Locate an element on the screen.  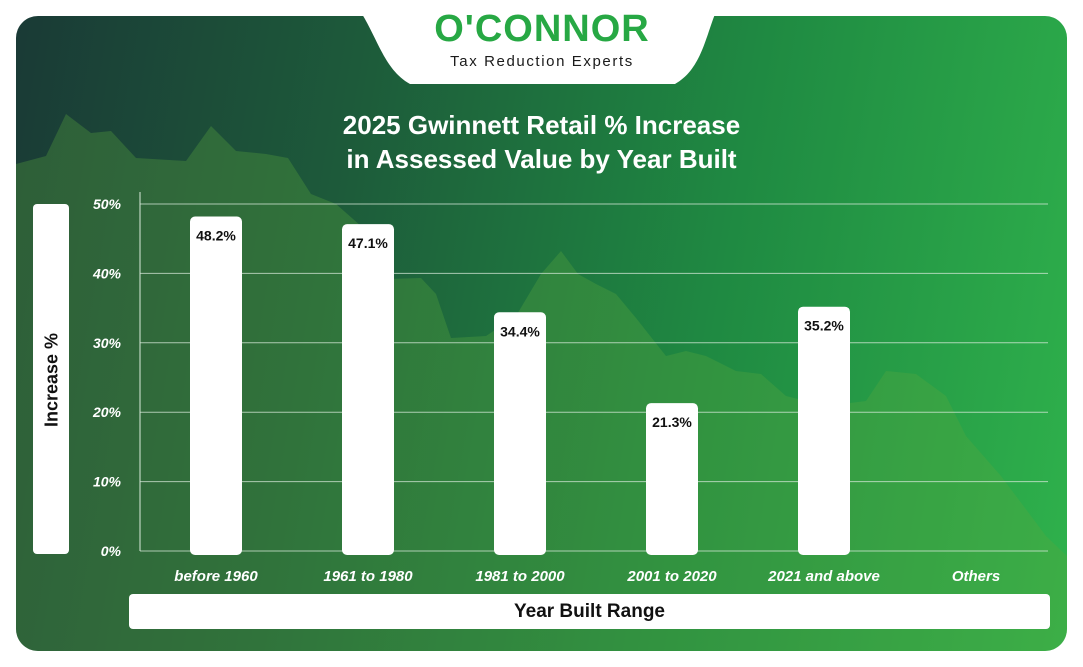
brand-tagline: Tax Reduction Experts is located at coordinates (542, 61).